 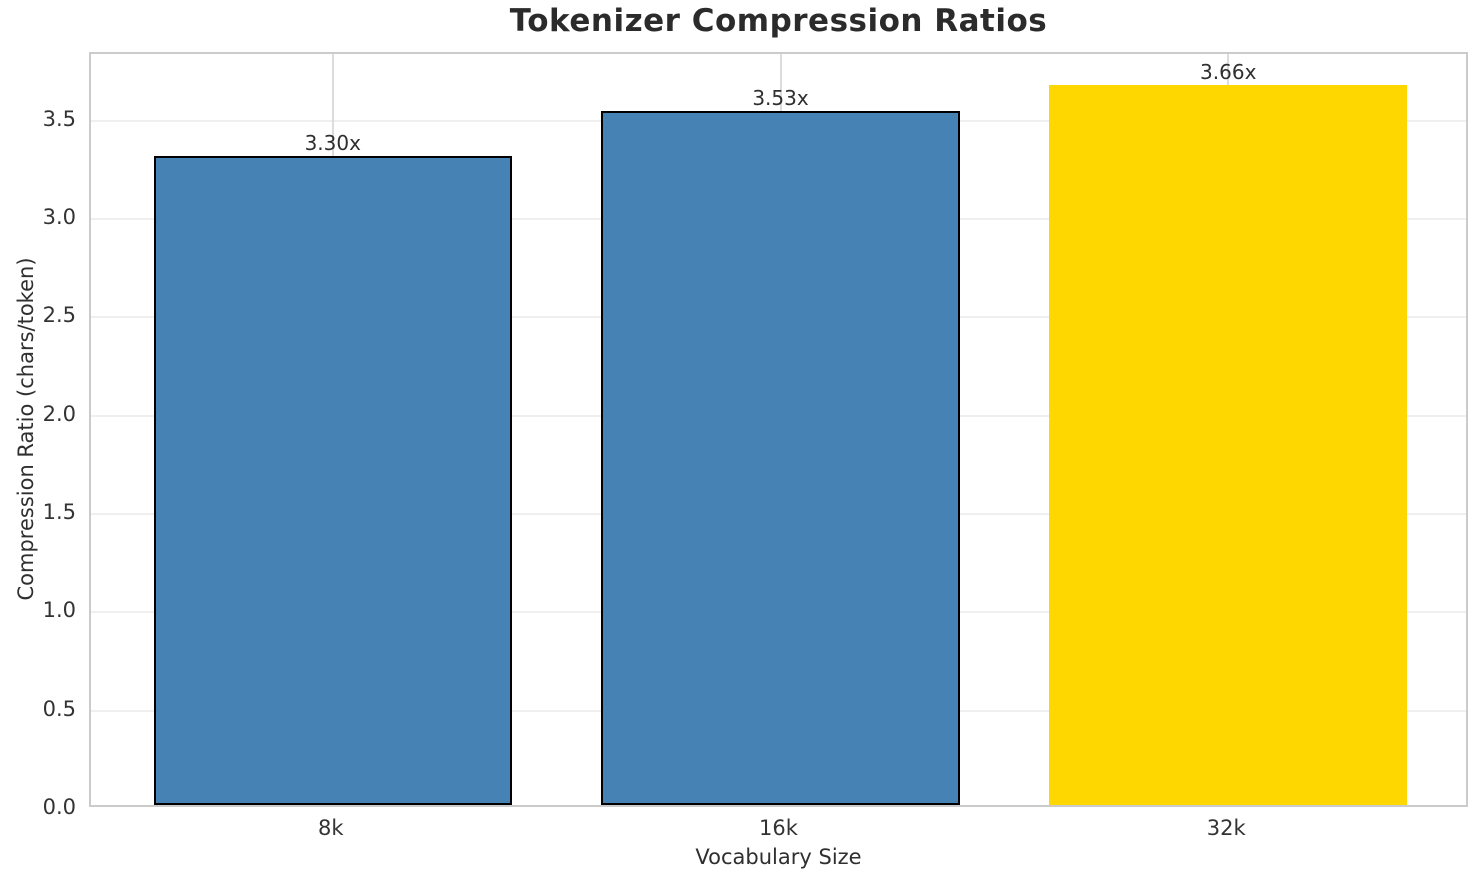 I want to click on x-tick-label: 16k, so click(x=778, y=828).